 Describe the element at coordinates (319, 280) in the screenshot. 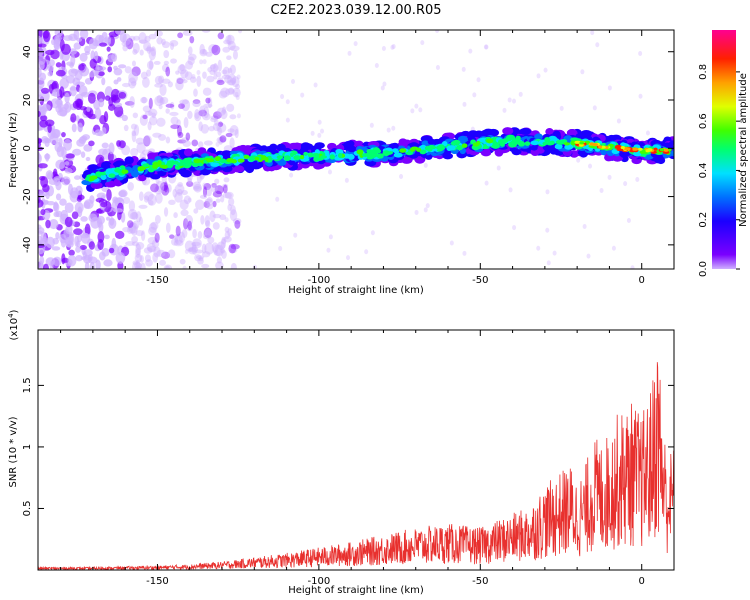

I see `x-tick-label: -100` at that location.